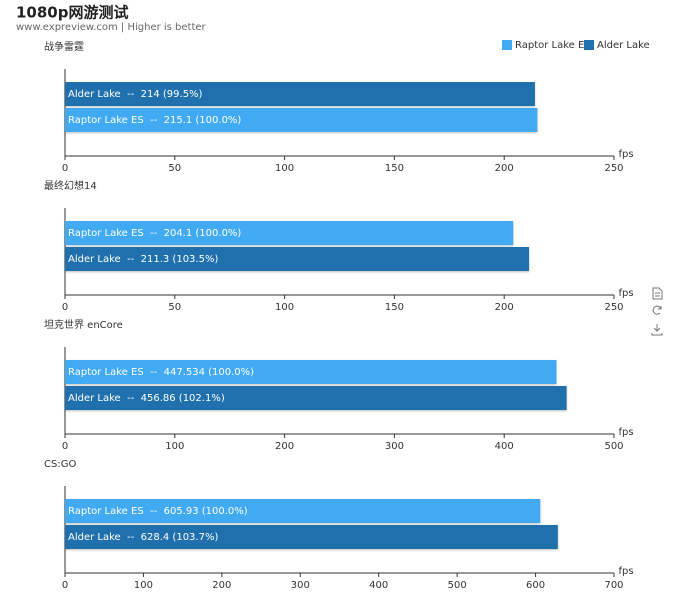 Image resolution: width=677 pixels, height=600 pixels. Describe the element at coordinates (553, 45) in the screenshot. I see `legend-label: Raptor Lake ES` at that location.